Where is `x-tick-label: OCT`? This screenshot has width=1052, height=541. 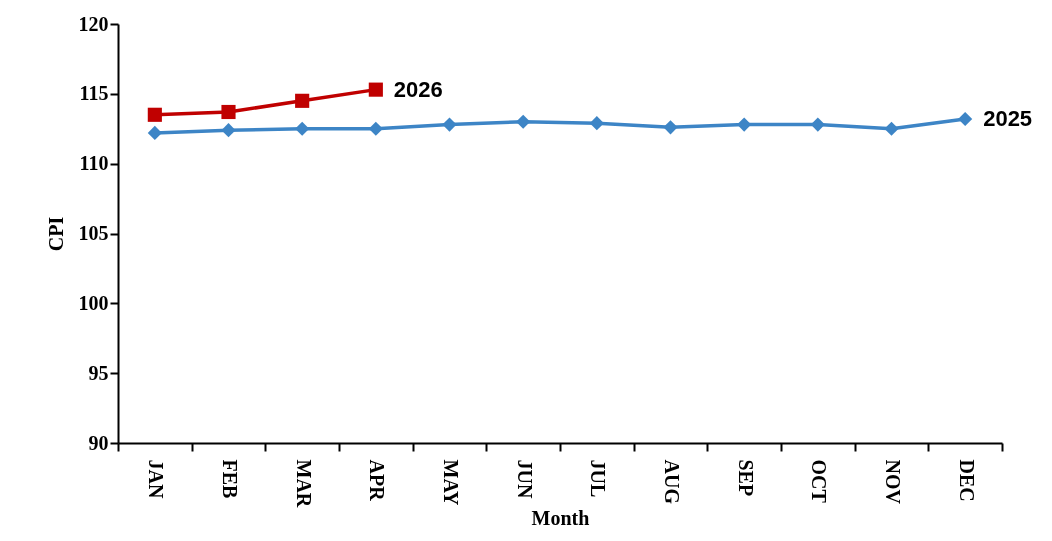
x-tick-label: OCT is located at coordinates (819, 481).